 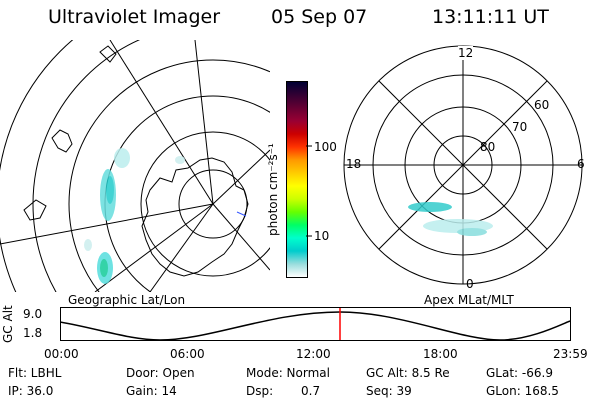 I want to click on mlat-label-70: 70, so click(x=520, y=127).